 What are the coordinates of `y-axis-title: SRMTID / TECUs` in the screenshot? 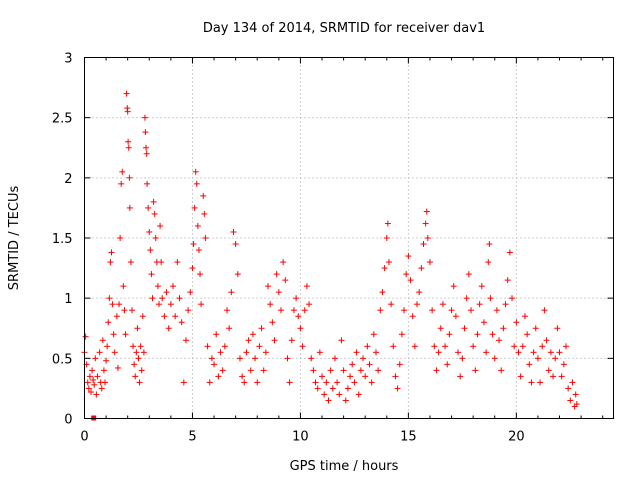 It's located at (14, 238).